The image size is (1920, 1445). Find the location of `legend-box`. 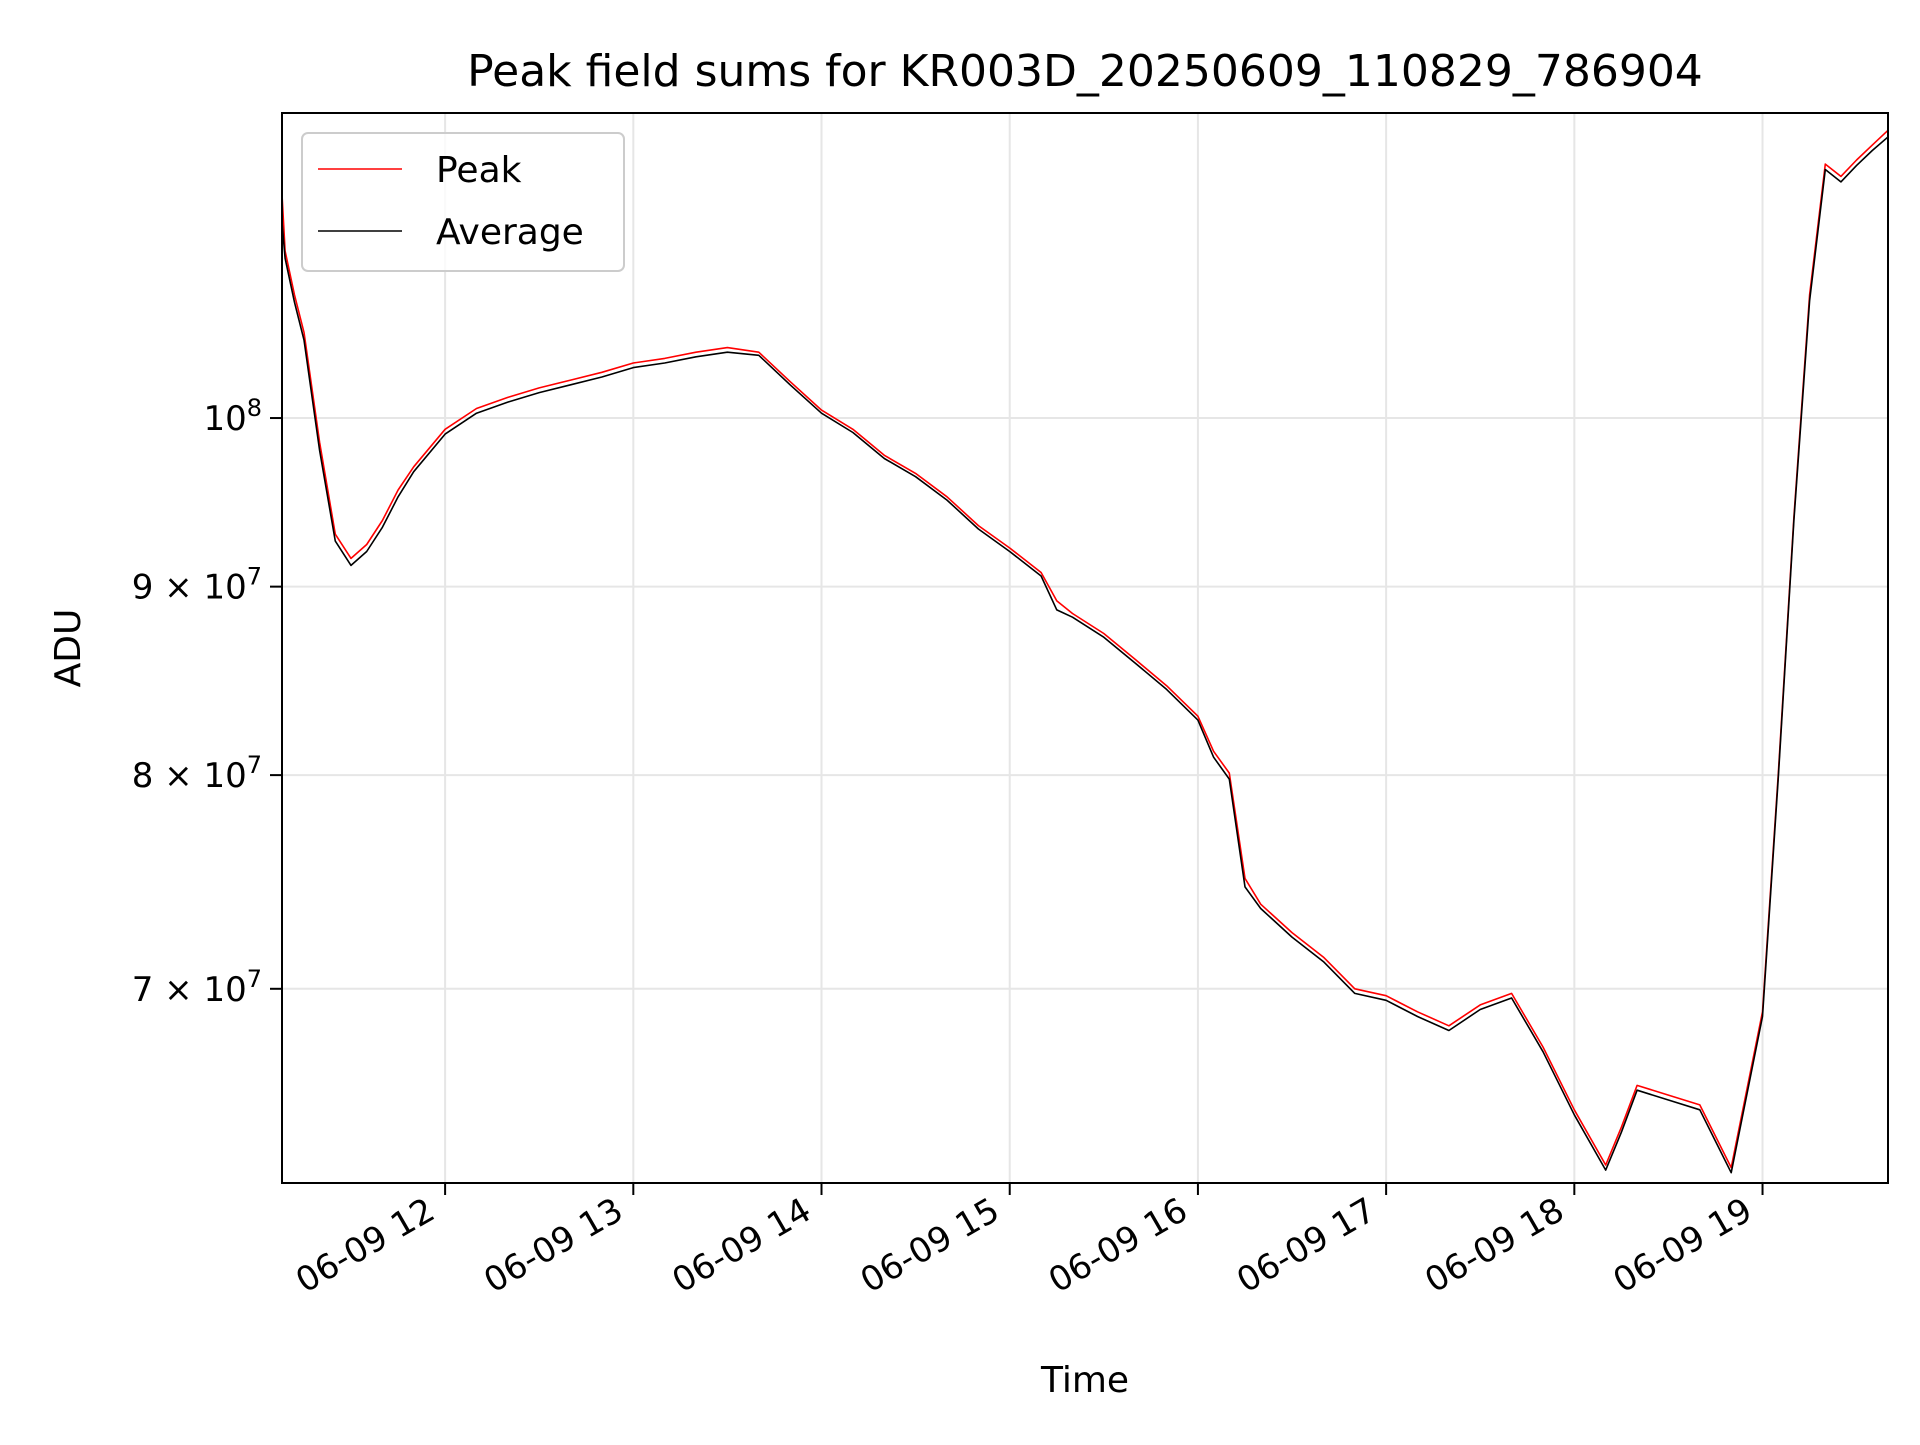

legend-box is located at coordinates (463, 202).